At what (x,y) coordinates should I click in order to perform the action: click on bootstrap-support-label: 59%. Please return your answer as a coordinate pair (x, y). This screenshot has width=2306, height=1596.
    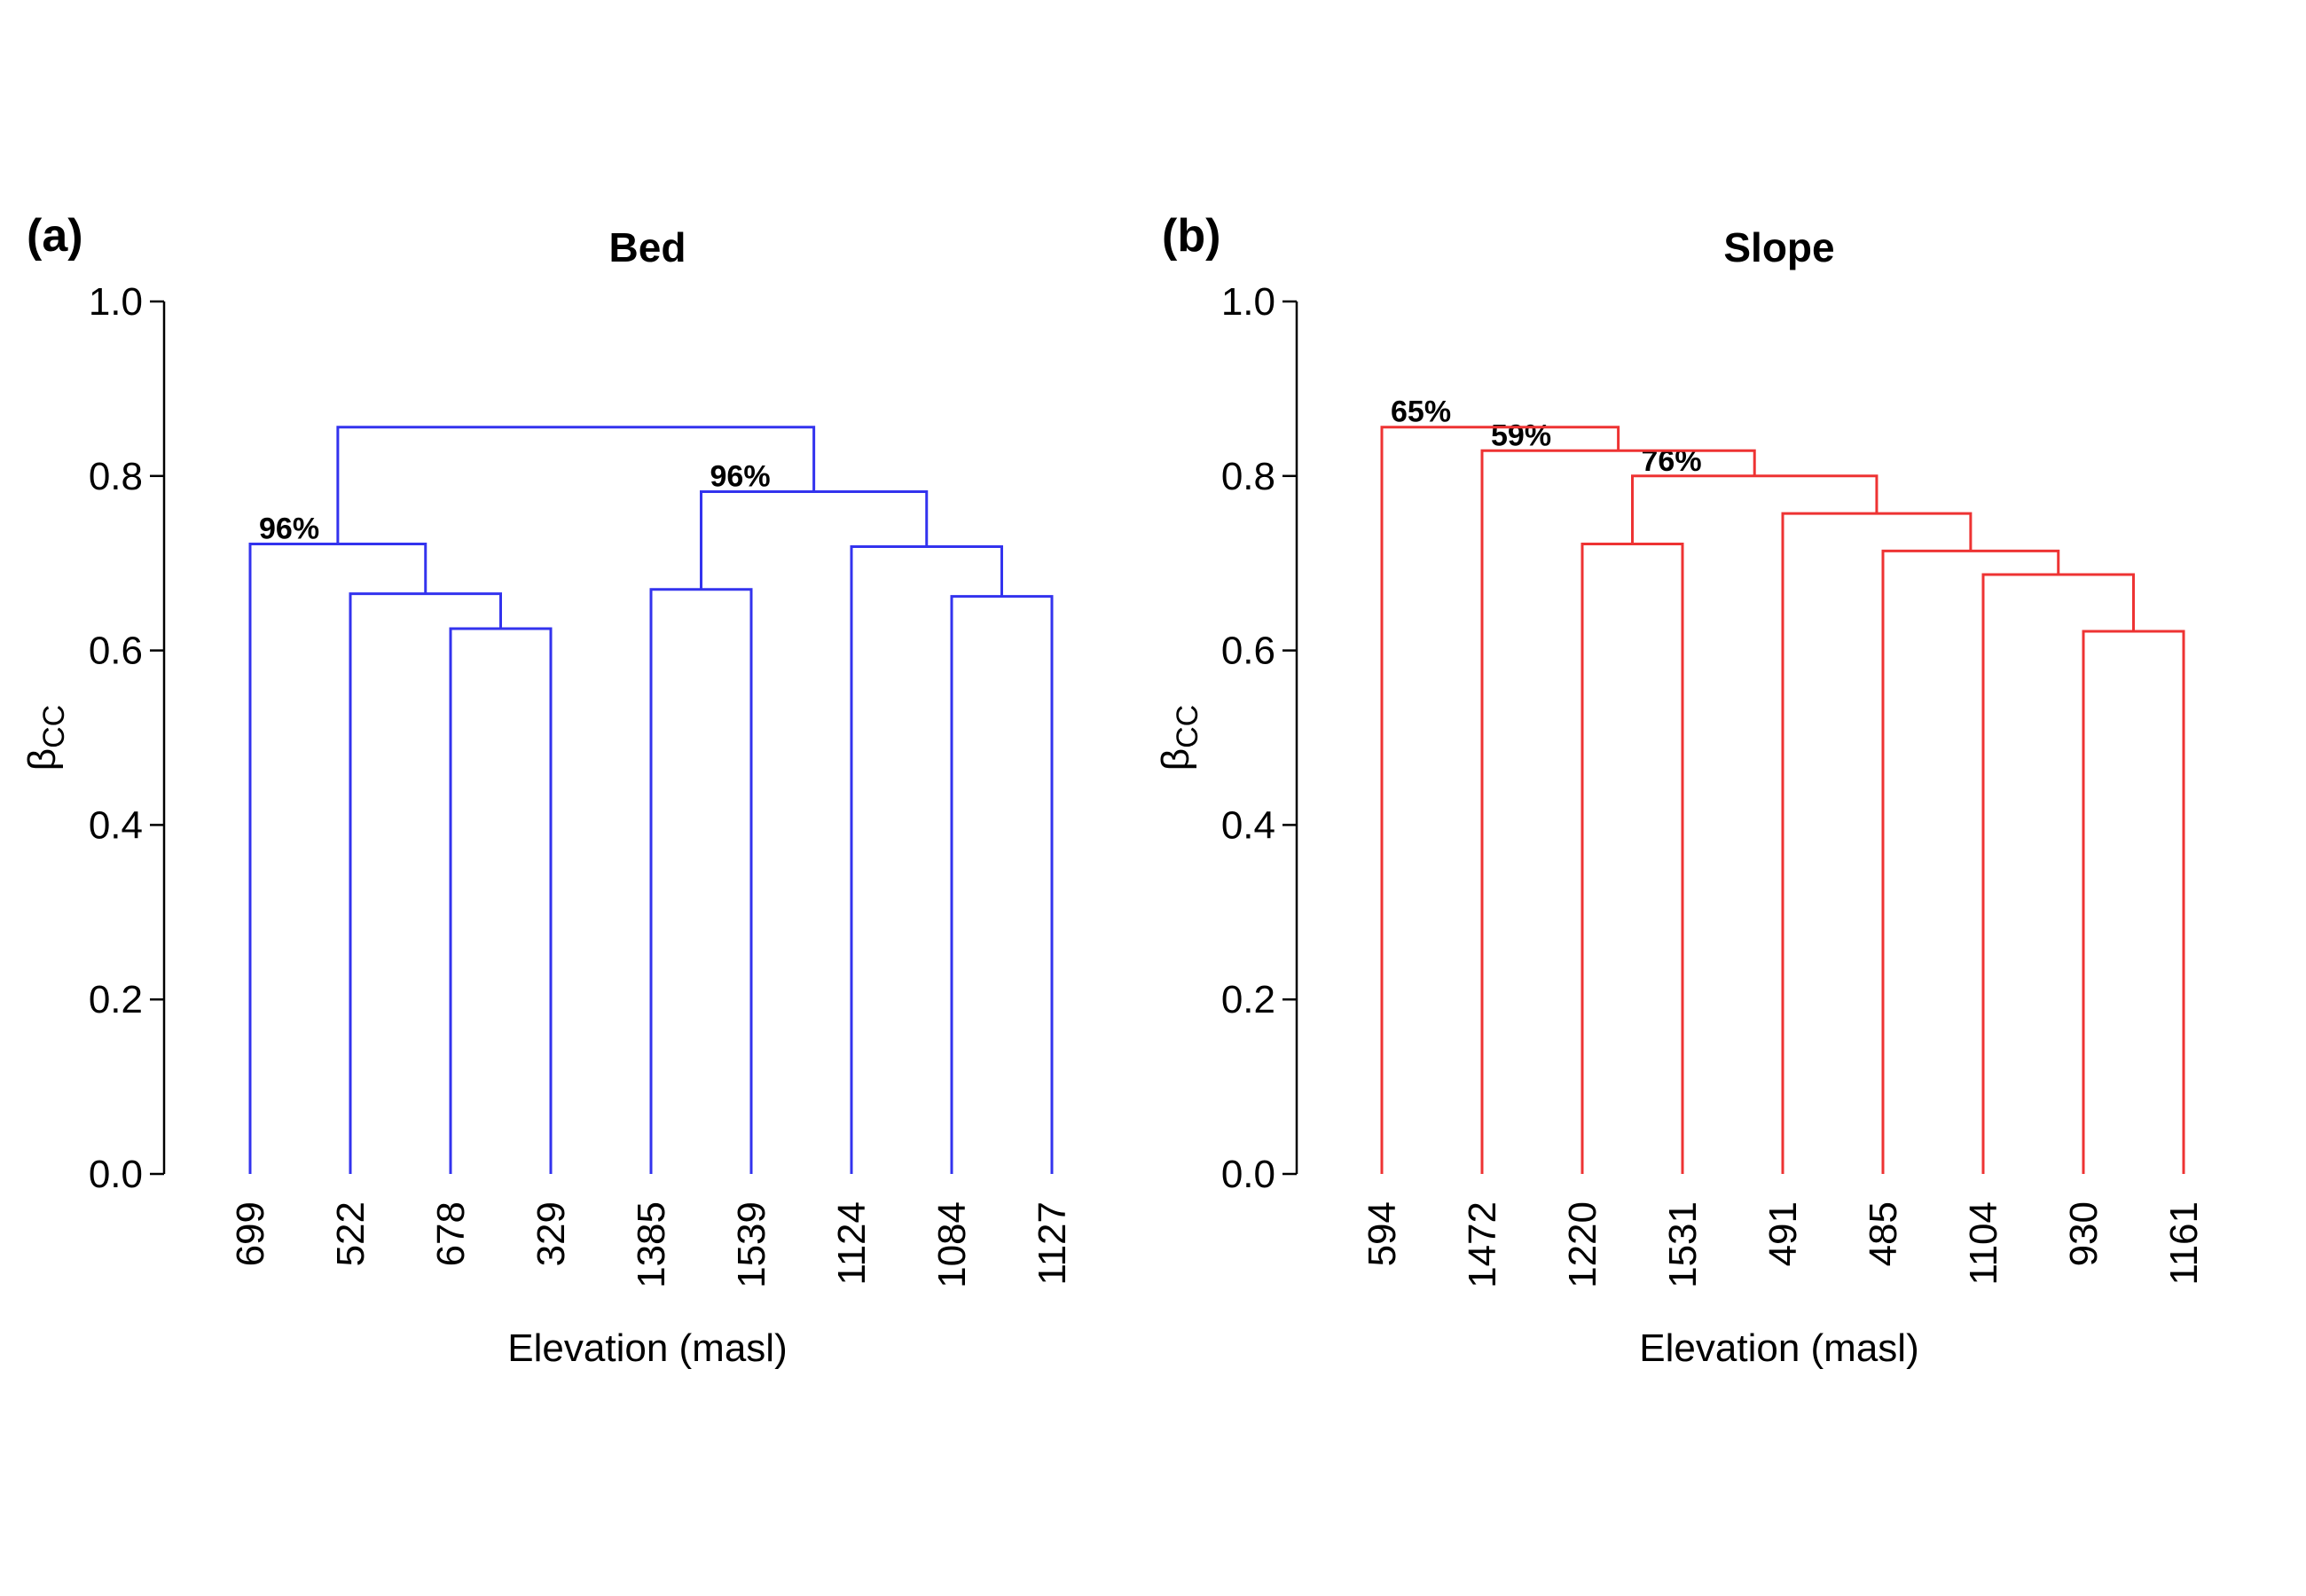
    Looking at the image, I should click on (1521, 436).